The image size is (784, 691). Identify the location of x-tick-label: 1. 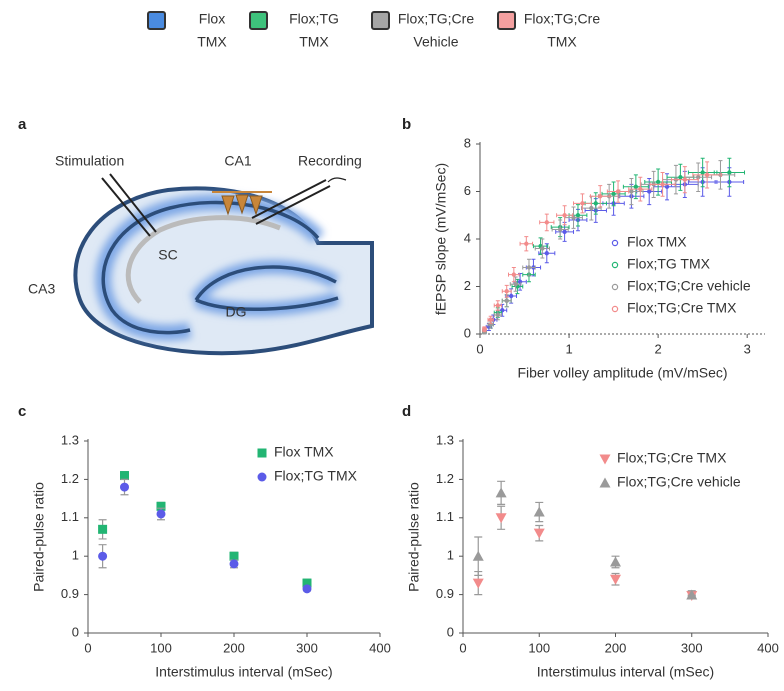
(568, 348).